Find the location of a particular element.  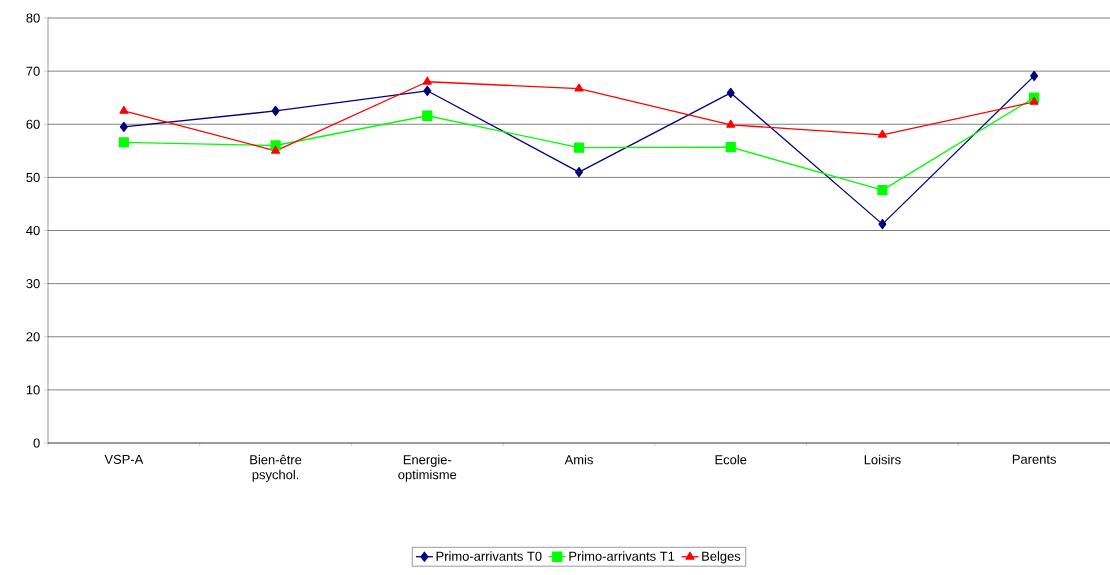

y-tick-label: 0 is located at coordinates (36, 443).